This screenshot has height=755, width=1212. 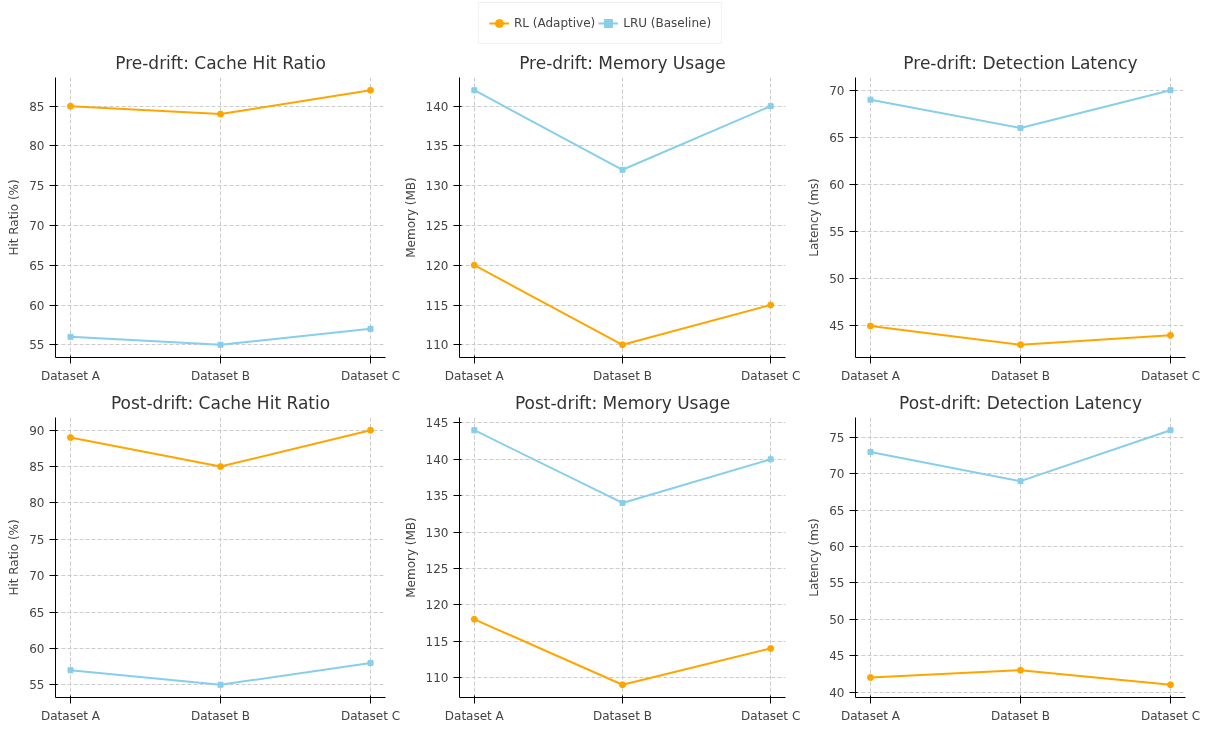 I want to click on chart-title: Post-drift: Detection Latency, so click(x=1020, y=402).